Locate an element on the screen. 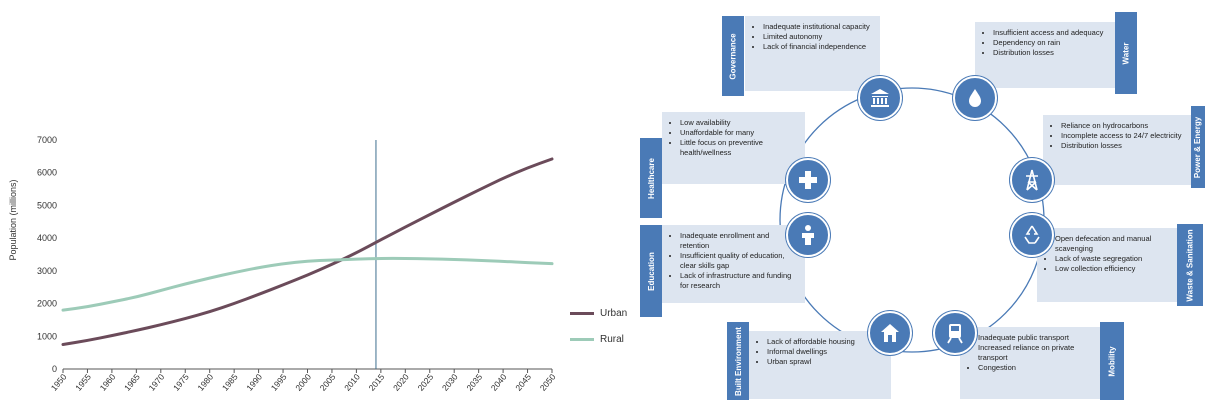  category-built-environment: Built Environment is located at coordinates (738, 361).